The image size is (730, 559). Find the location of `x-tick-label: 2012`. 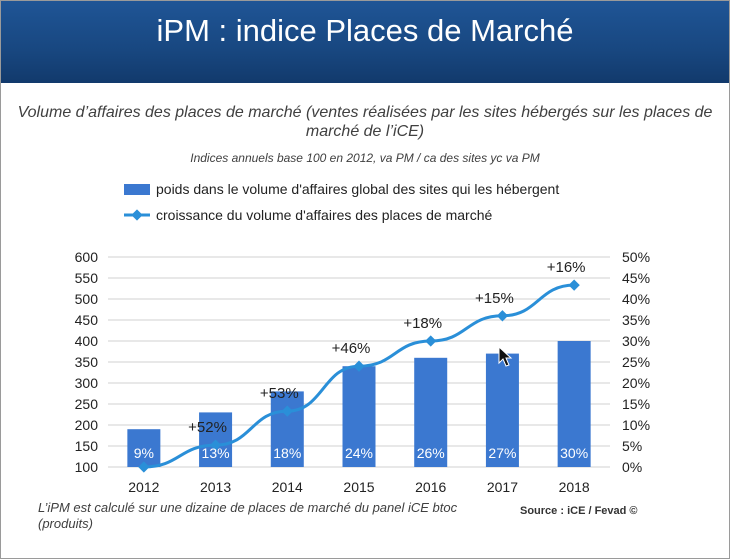

x-tick-label: 2012 is located at coordinates (143, 487).